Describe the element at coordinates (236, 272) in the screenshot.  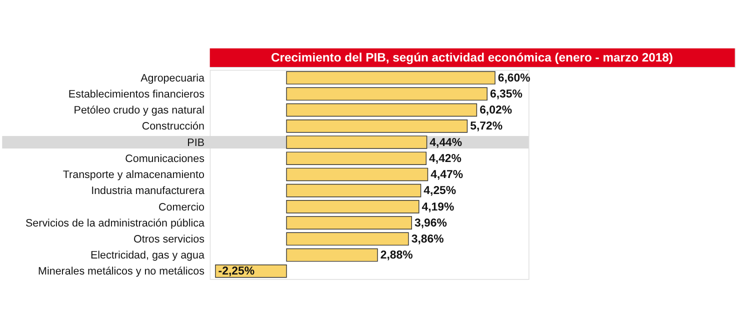
I see `data-label: -2,25%` at that location.